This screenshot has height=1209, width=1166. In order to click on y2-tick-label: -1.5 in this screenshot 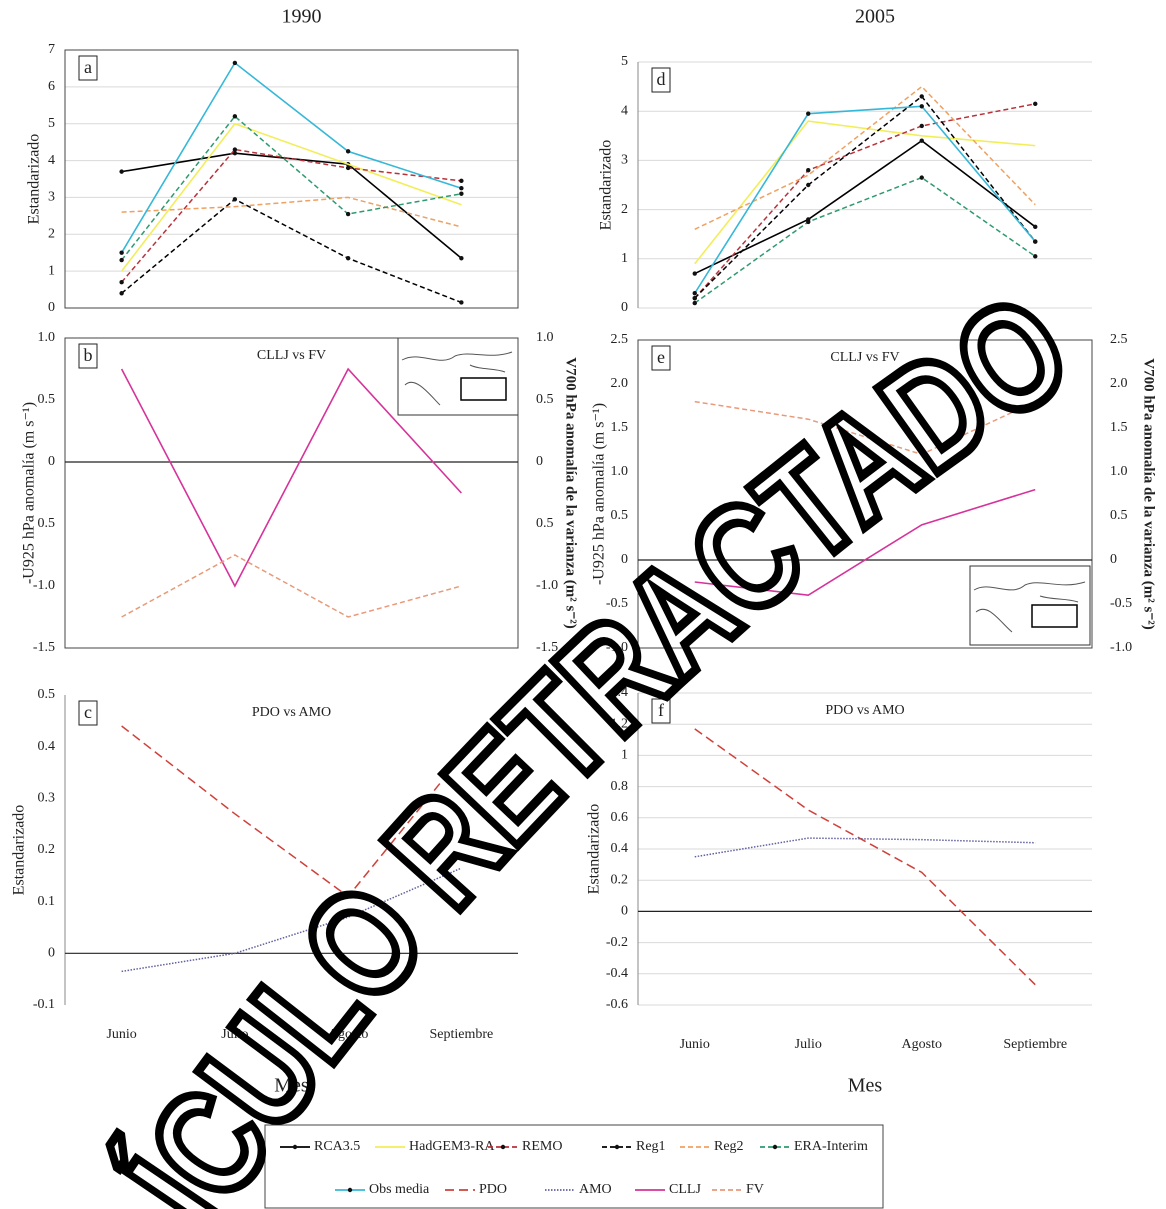, I will do `click(547, 647)`.